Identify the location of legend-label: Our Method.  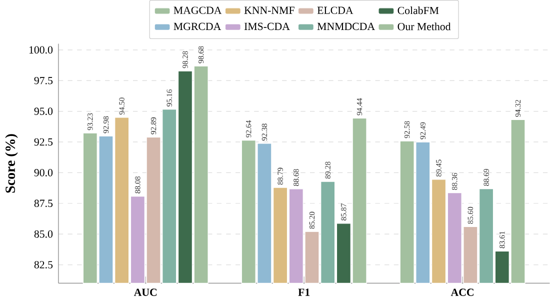
(424, 26).